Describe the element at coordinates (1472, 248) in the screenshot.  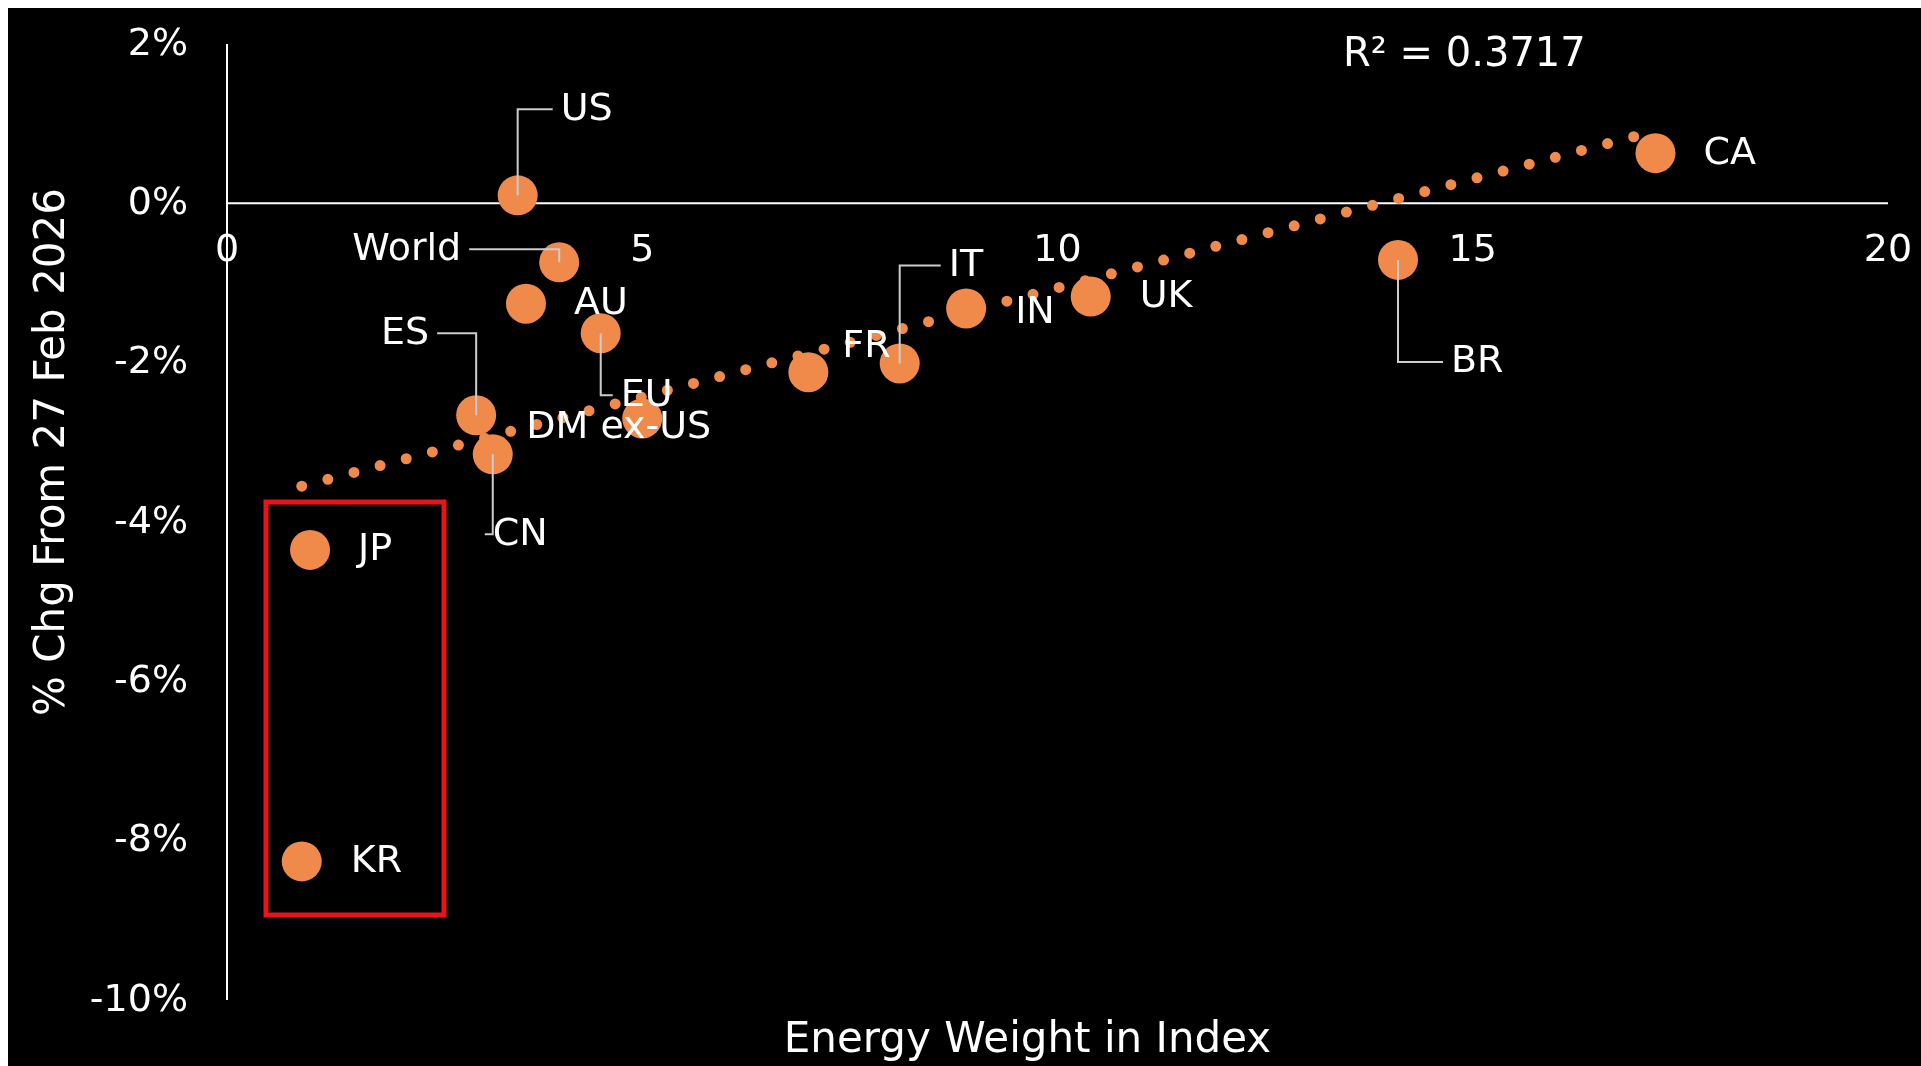
I see `x-tick-label: 15` at that location.